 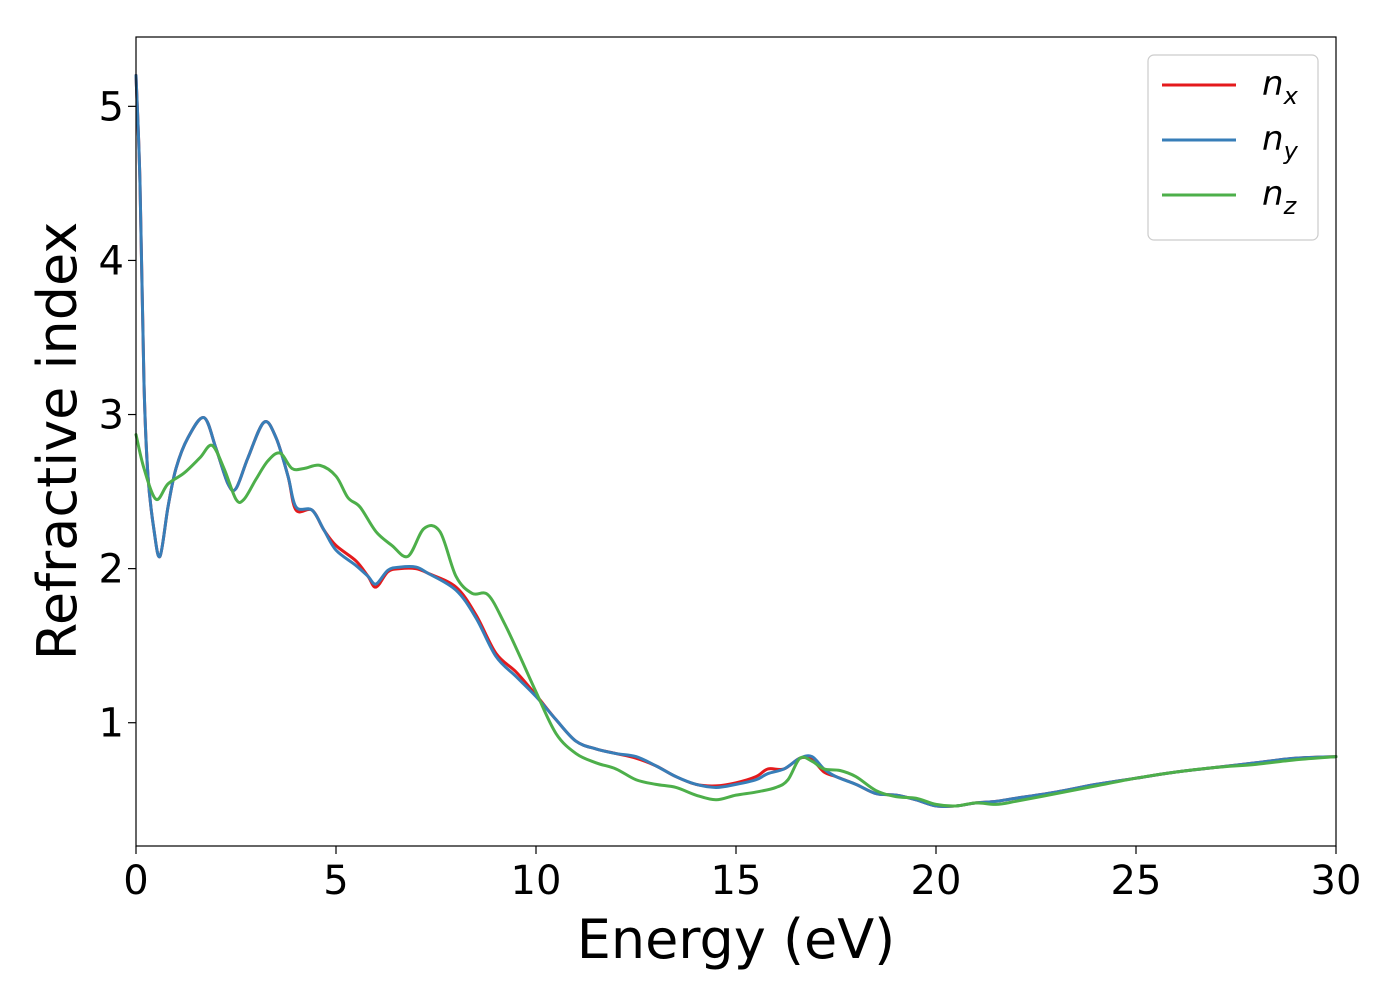 I want to click on x-tick-label: 15, so click(x=736, y=881).